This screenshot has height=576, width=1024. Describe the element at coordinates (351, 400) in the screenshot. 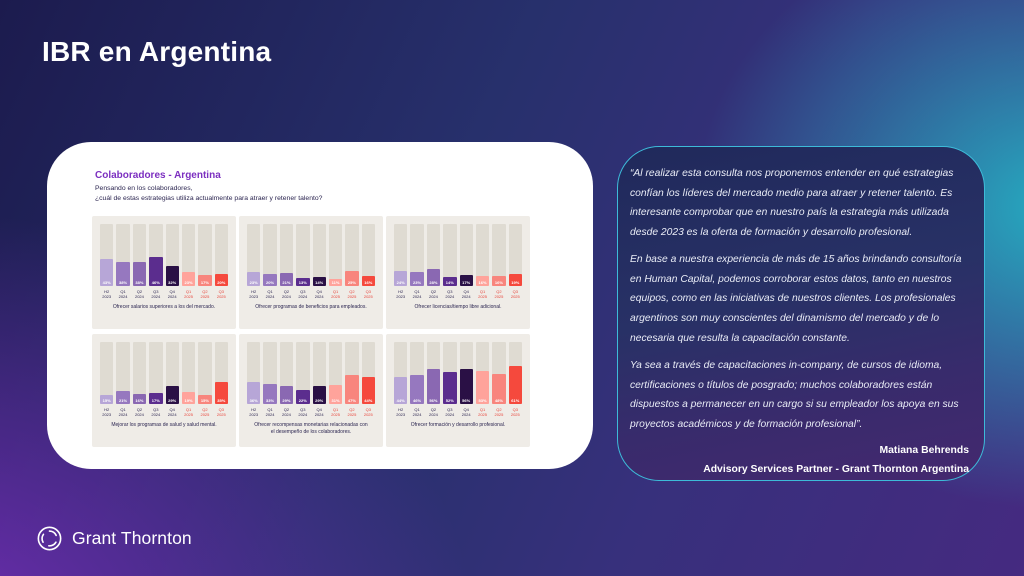

I see `bar-value-label: 47%` at that location.